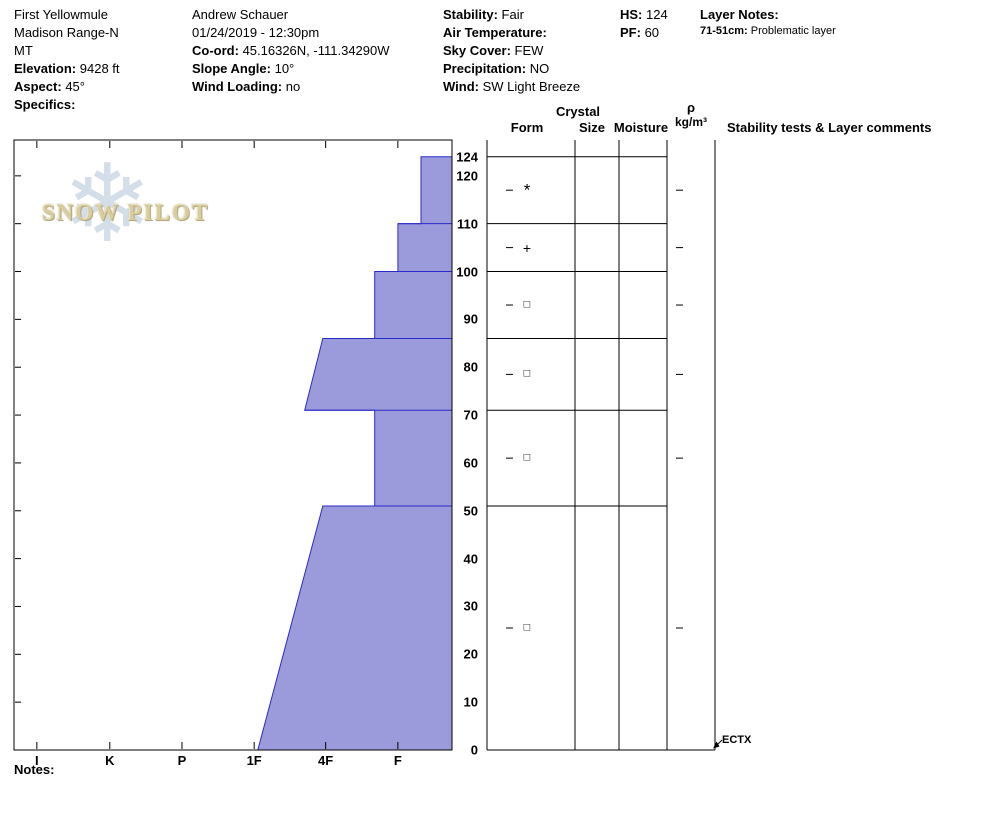  I want to click on pf-label: PF:, so click(630, 32).